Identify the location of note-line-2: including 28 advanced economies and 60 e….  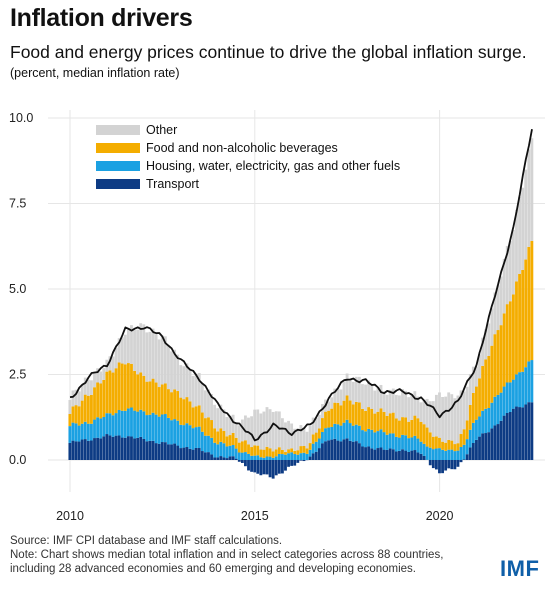
(213, 569).